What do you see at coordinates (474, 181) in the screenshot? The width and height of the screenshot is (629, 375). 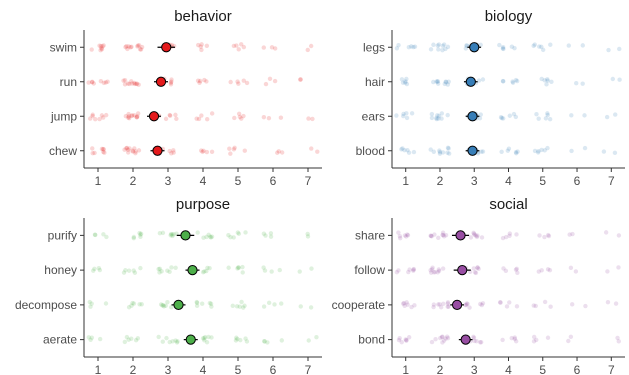 I see `x-tick-label: 3` at bounding box center [474, 181].